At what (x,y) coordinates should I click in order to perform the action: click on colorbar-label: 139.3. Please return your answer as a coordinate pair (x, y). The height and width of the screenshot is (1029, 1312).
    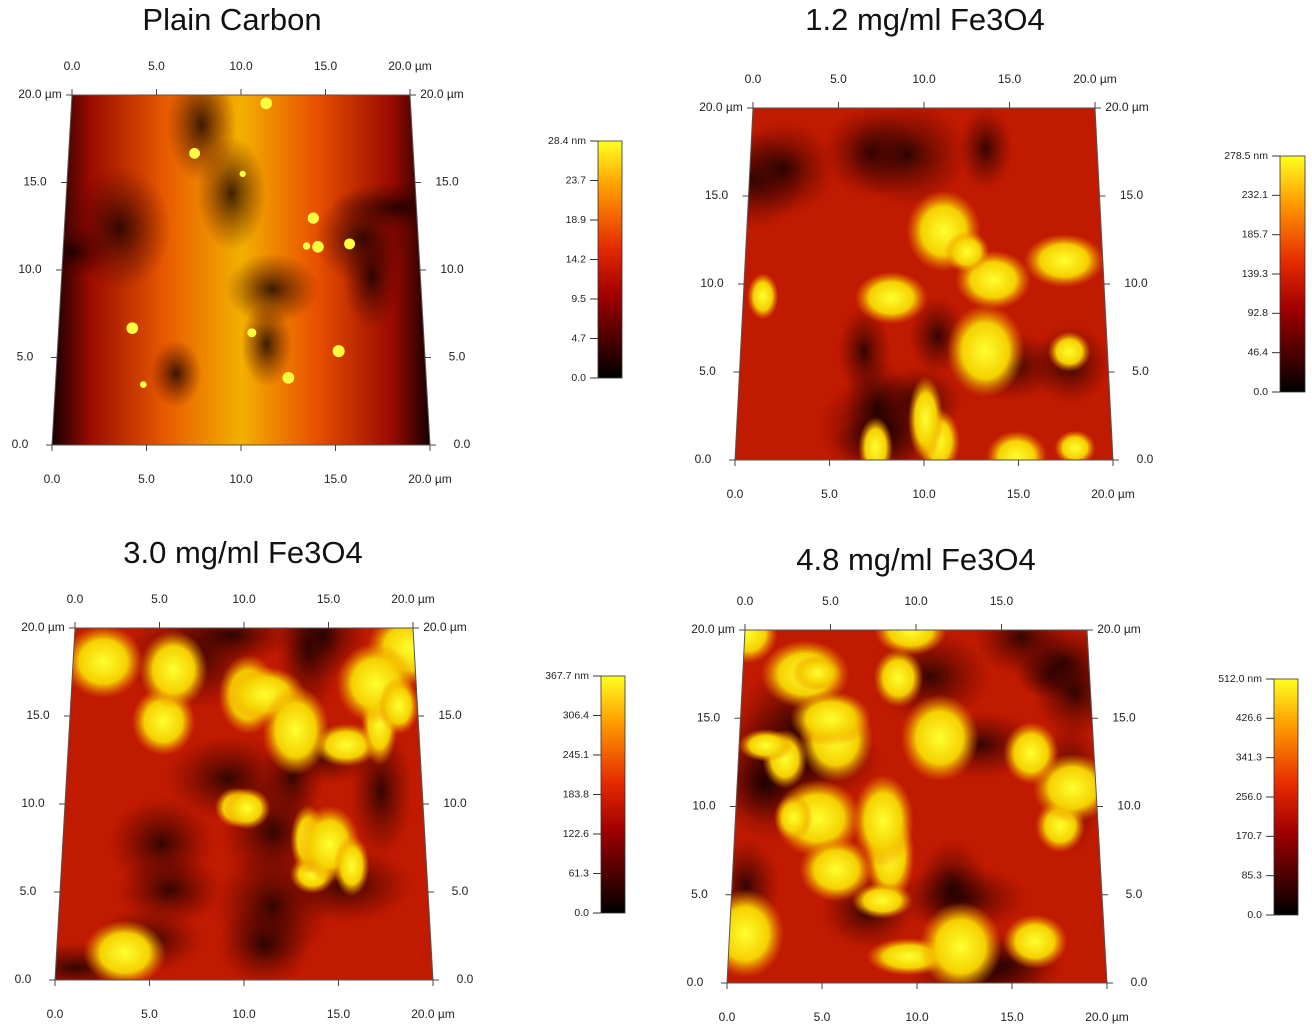
    Looking at the image, I should click on (1255, 274).